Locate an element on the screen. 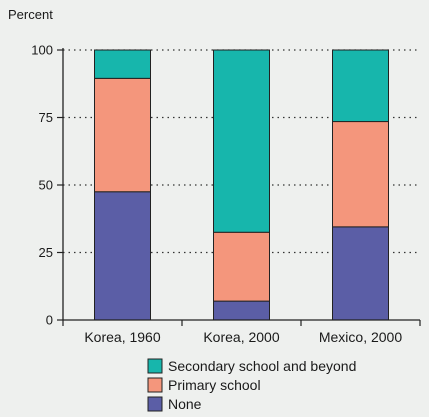 Image resolution: width=429 pixels, height=417 pixels. y-tick-label: 75 is located at coordinates (46, 117).